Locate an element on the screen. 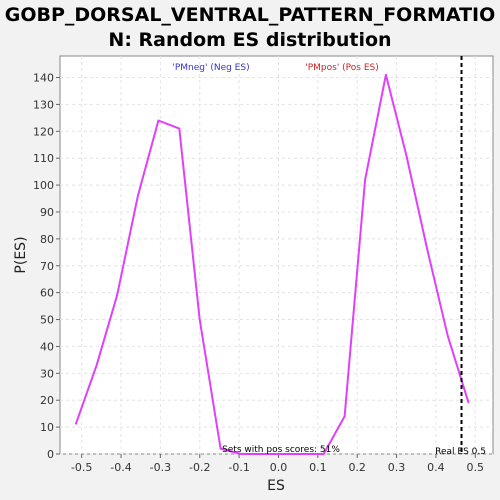  x-tick-label: 0.2 is located at coordinates (357, 467).